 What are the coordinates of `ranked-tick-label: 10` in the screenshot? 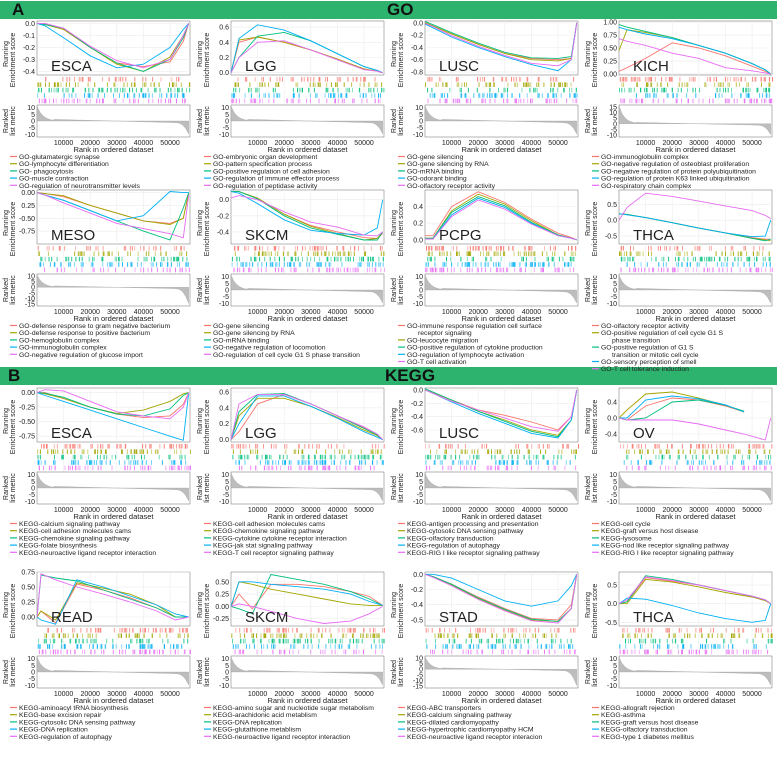 It's located at (31, 108).